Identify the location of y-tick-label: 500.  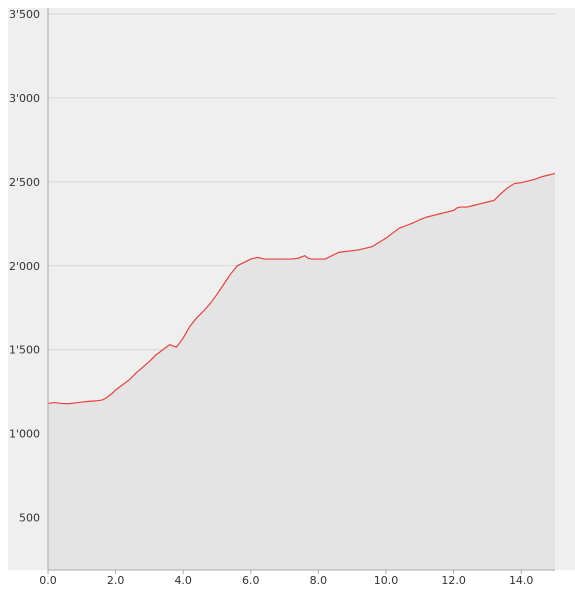
(29, 518).